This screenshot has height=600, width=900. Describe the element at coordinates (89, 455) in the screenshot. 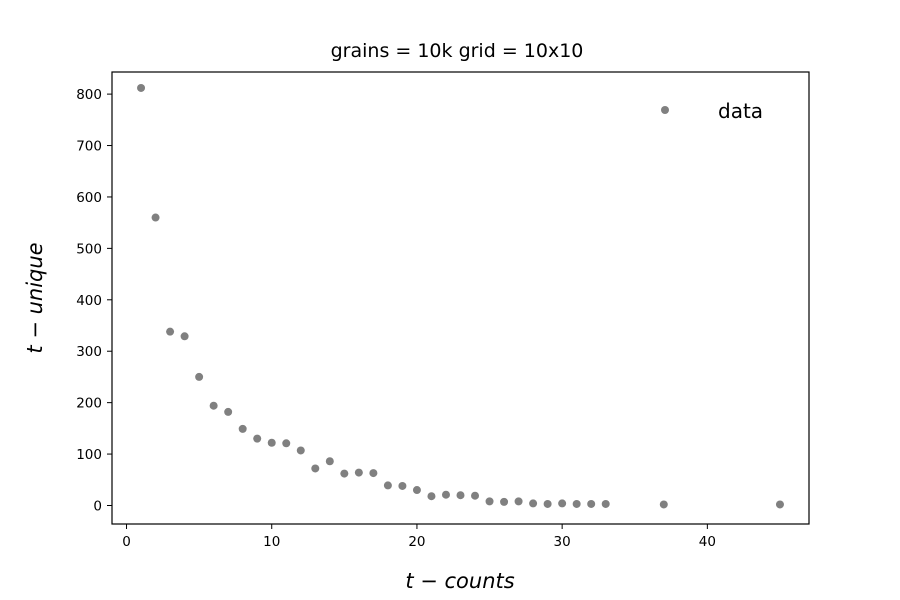

I see `y-tick-label: 100` at that location.